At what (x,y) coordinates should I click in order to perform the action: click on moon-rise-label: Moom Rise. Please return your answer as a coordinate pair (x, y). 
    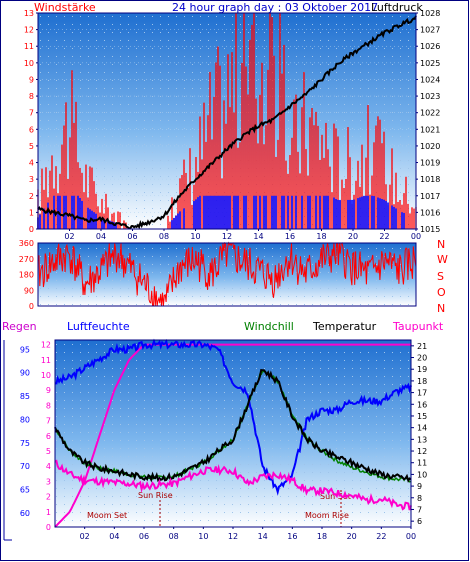
    Looking at the image, I should click on (327, 515).